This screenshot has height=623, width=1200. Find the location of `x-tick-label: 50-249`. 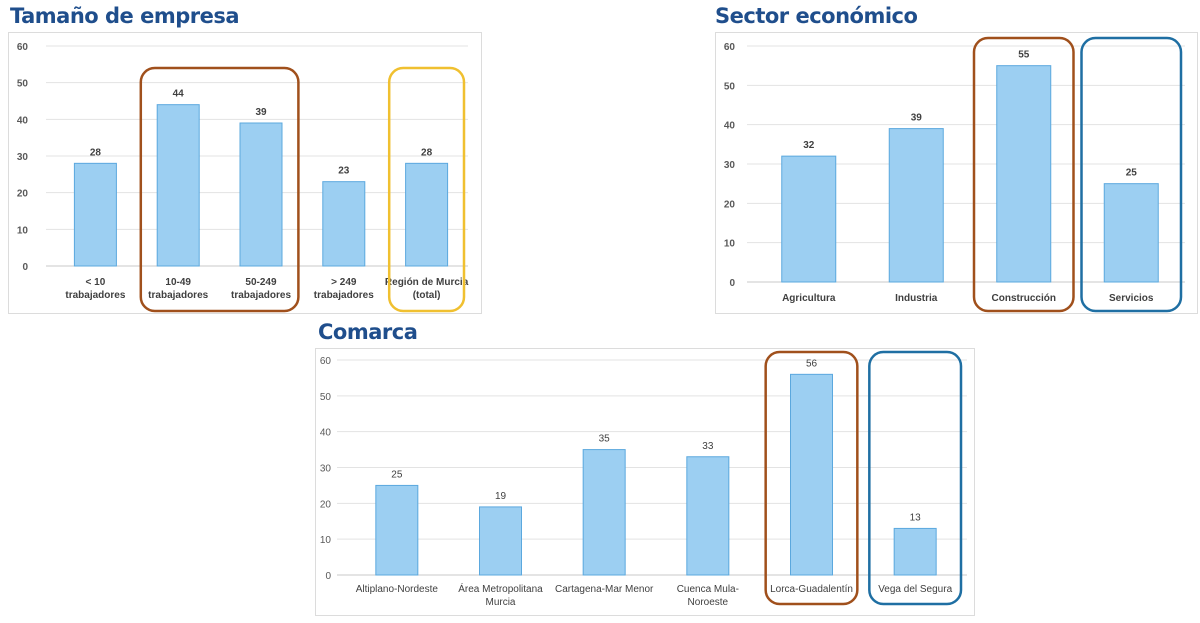

x-tick-label: 50-249 is located at coordinates (261, 282).